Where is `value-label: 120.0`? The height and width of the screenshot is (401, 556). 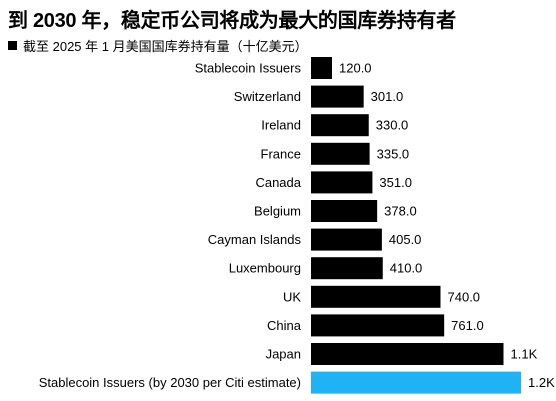 value-label: 120.0 is located at coordinates (355, 68).